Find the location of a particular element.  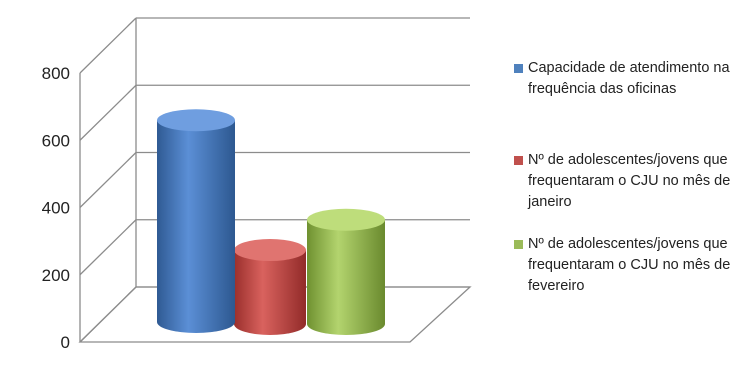

legend-swatch-red is located at coordinates (518, 160).